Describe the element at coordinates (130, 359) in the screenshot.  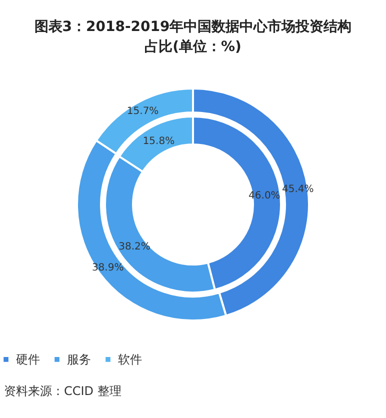
I see `legend-label: 软件` at that location.